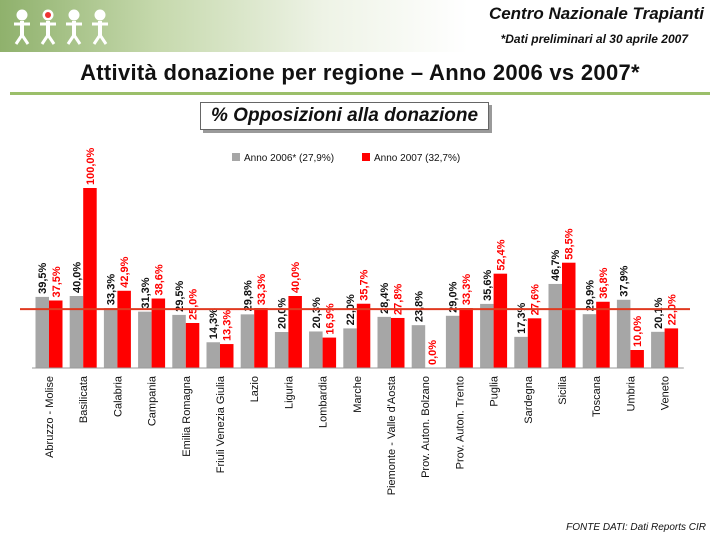  What do you see at coordinates (50, 417) in the screenshot?
I see `category-label: Abruzzo - Molise` at bounding box center [50, 417].